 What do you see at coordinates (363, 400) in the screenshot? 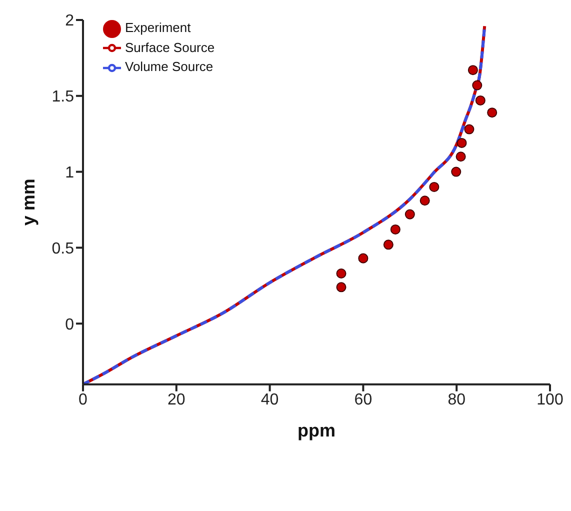
I see `x-tick-label: 60` at bounding box center [363, 400].